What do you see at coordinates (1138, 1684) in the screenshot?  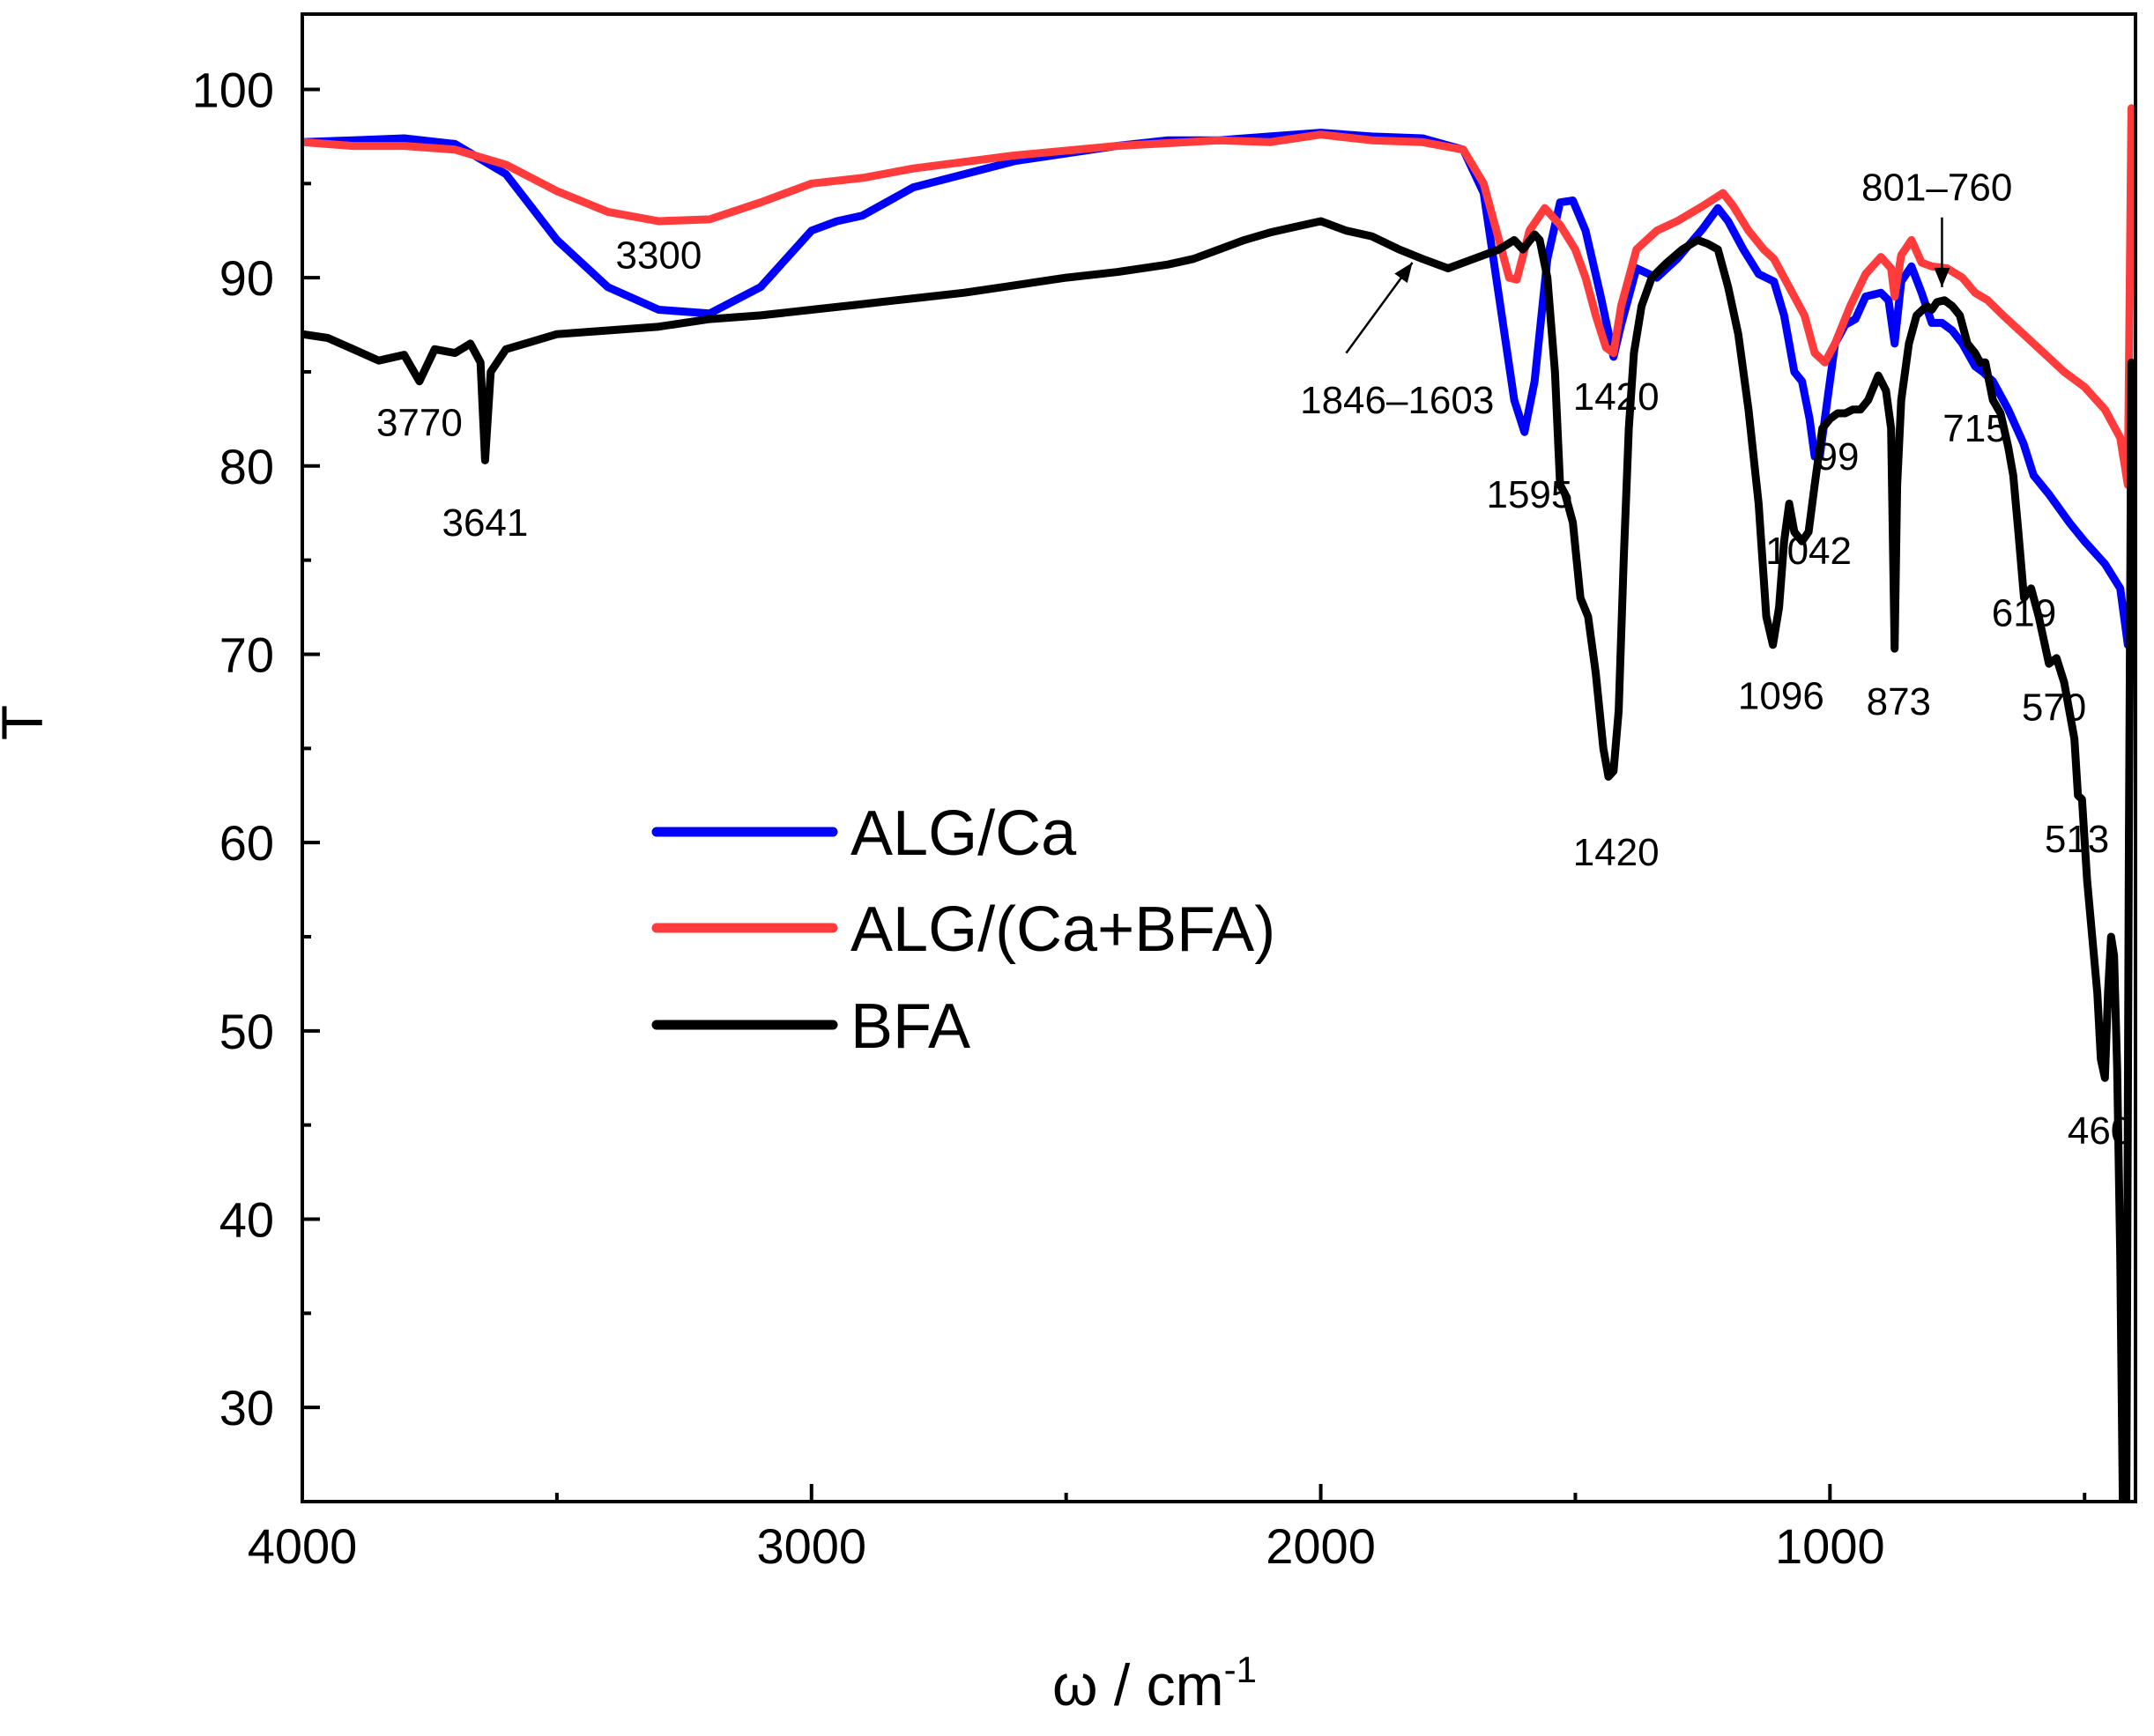 I see `x-axis-title-text: ω / cm` at bounding box center [1138, 1684].